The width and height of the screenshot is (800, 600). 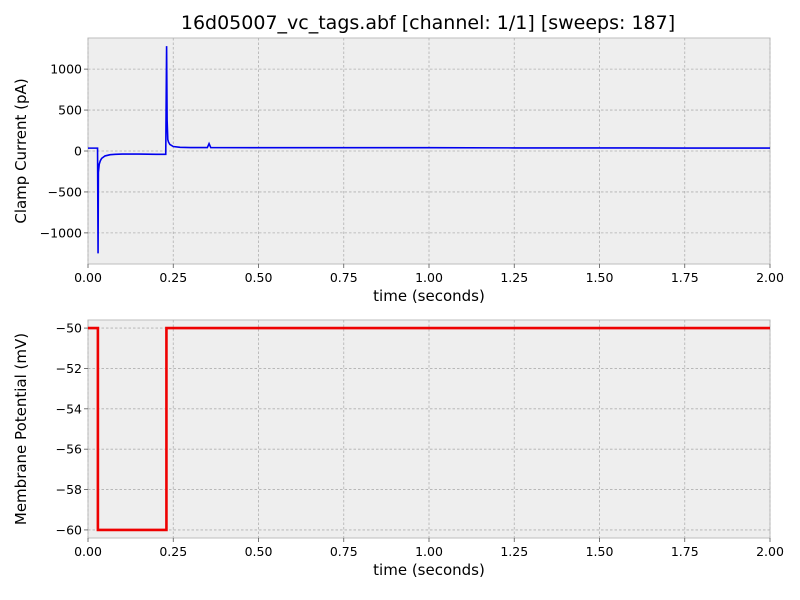 What do you see at coordinates (69, 529) in the screenshot?
I see `y-tick-label: −60` at bounding box center [69, 529].